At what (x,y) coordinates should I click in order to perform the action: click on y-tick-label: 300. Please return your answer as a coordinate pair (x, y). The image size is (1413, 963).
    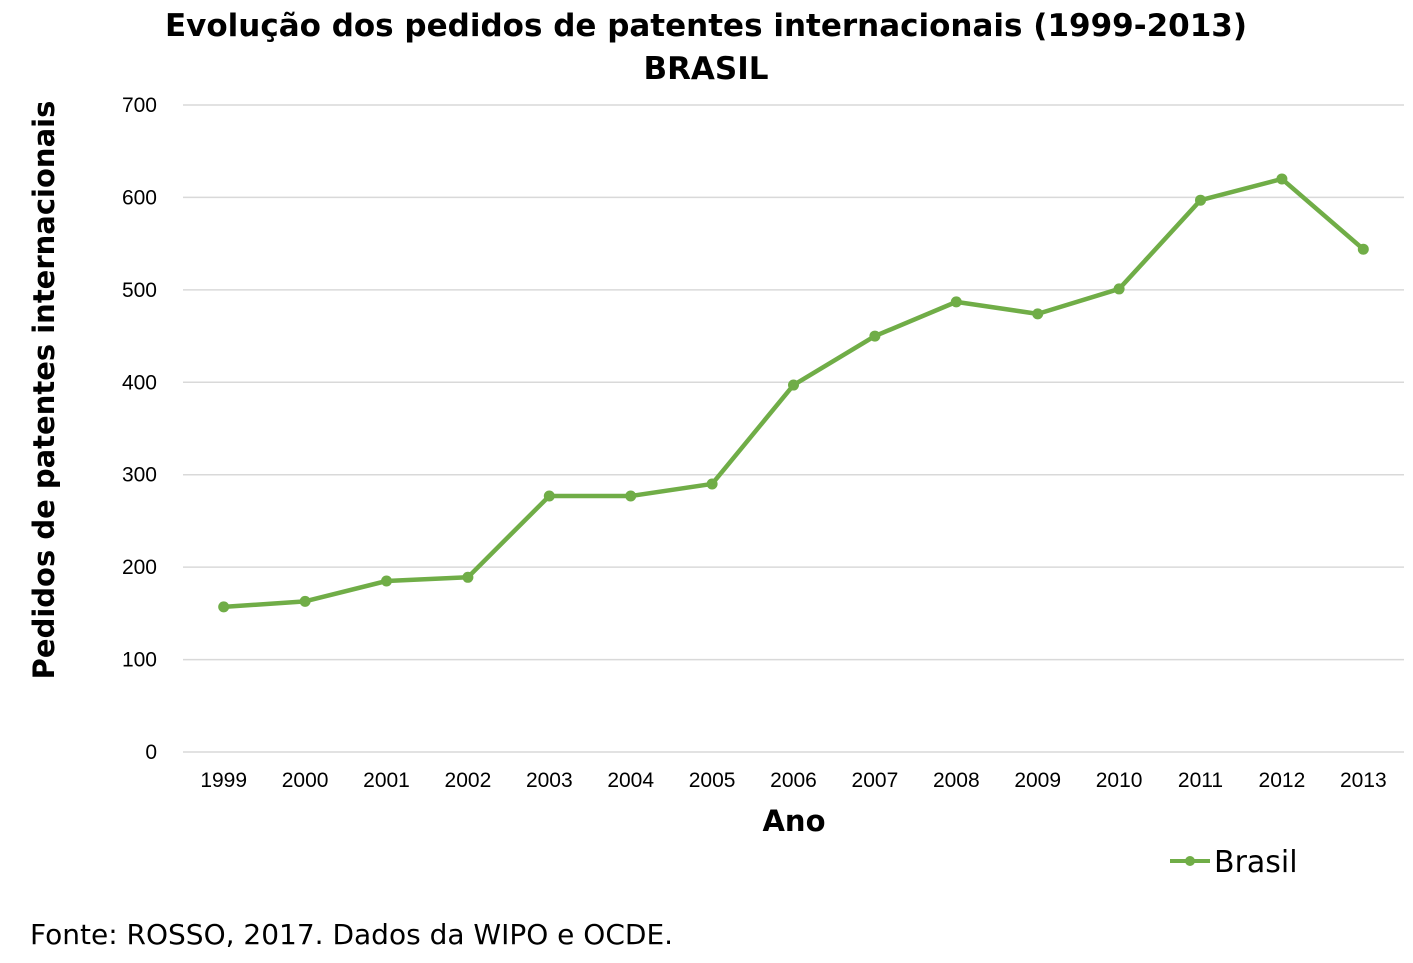
    Looking at the image, I should click on (139, 475).